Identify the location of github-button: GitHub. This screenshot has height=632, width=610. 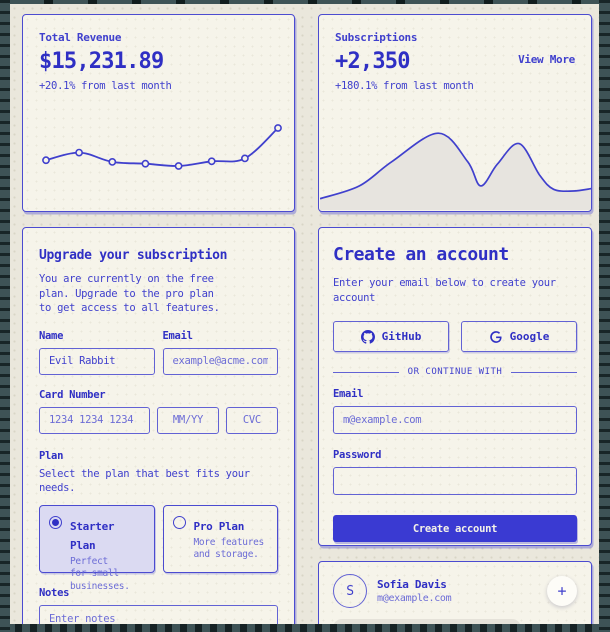
(391, 337).